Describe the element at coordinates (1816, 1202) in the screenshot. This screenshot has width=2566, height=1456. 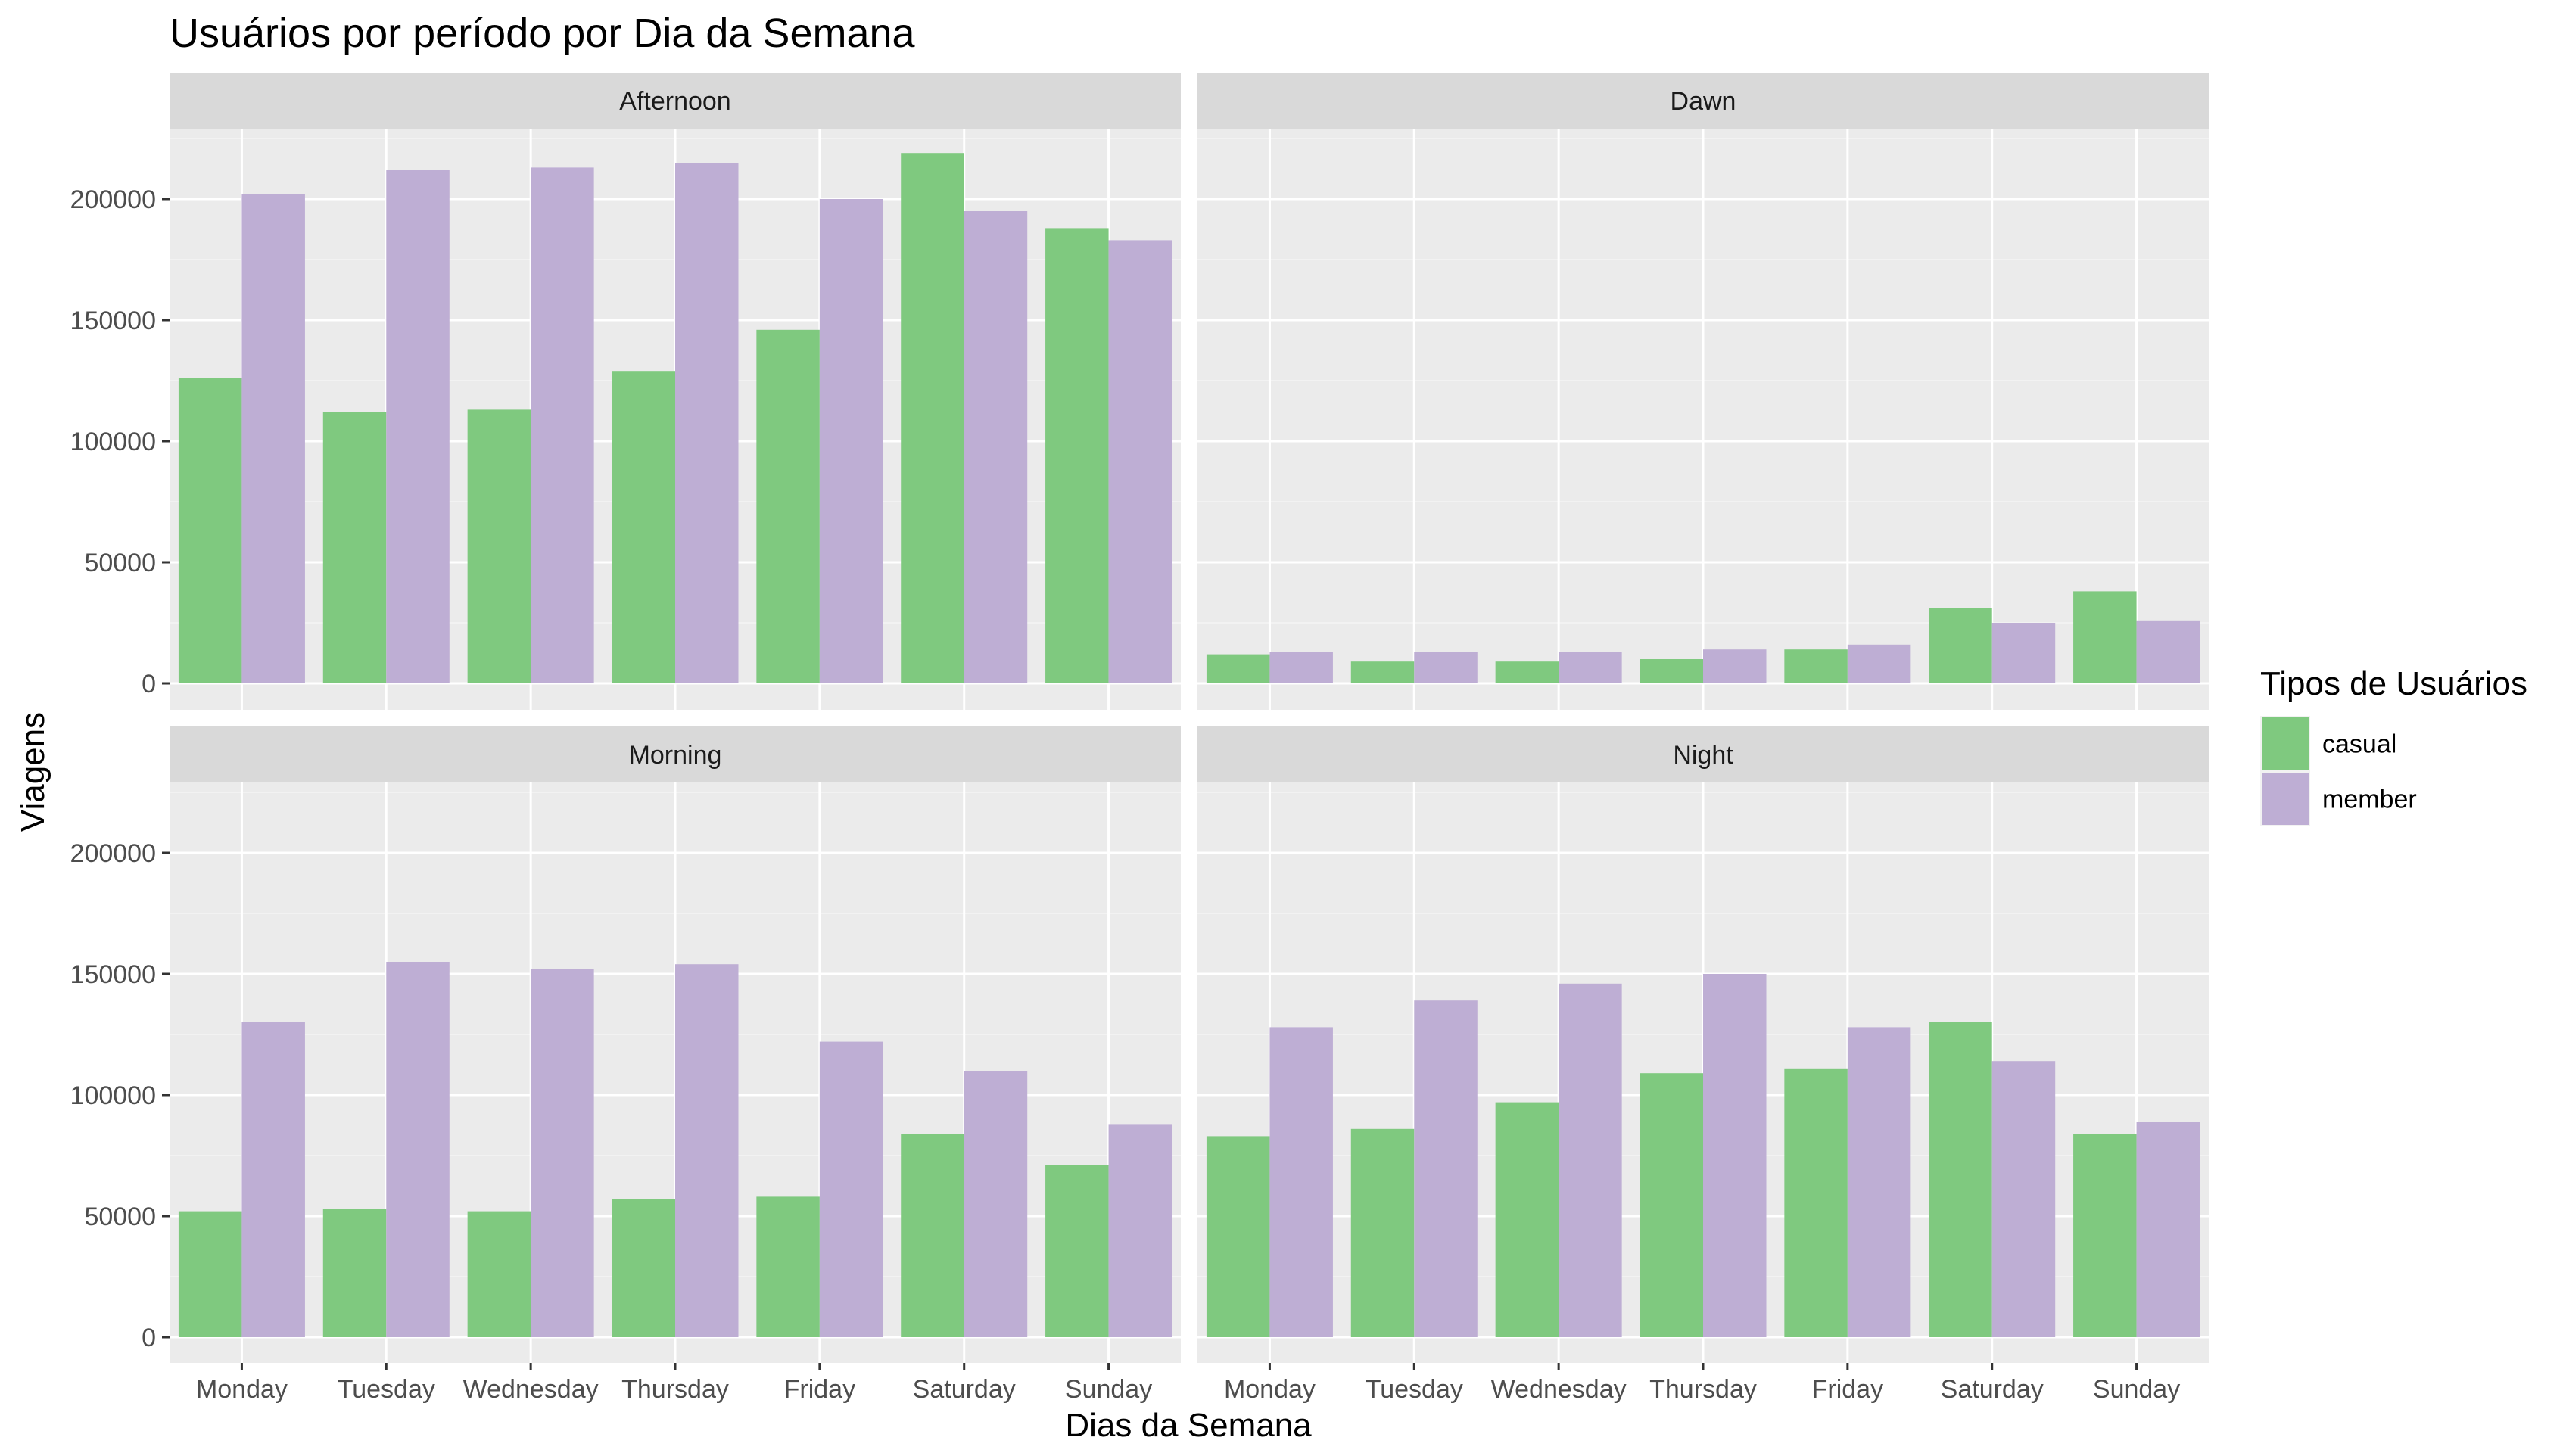
I see `bar-night-casual-friday` at that location.